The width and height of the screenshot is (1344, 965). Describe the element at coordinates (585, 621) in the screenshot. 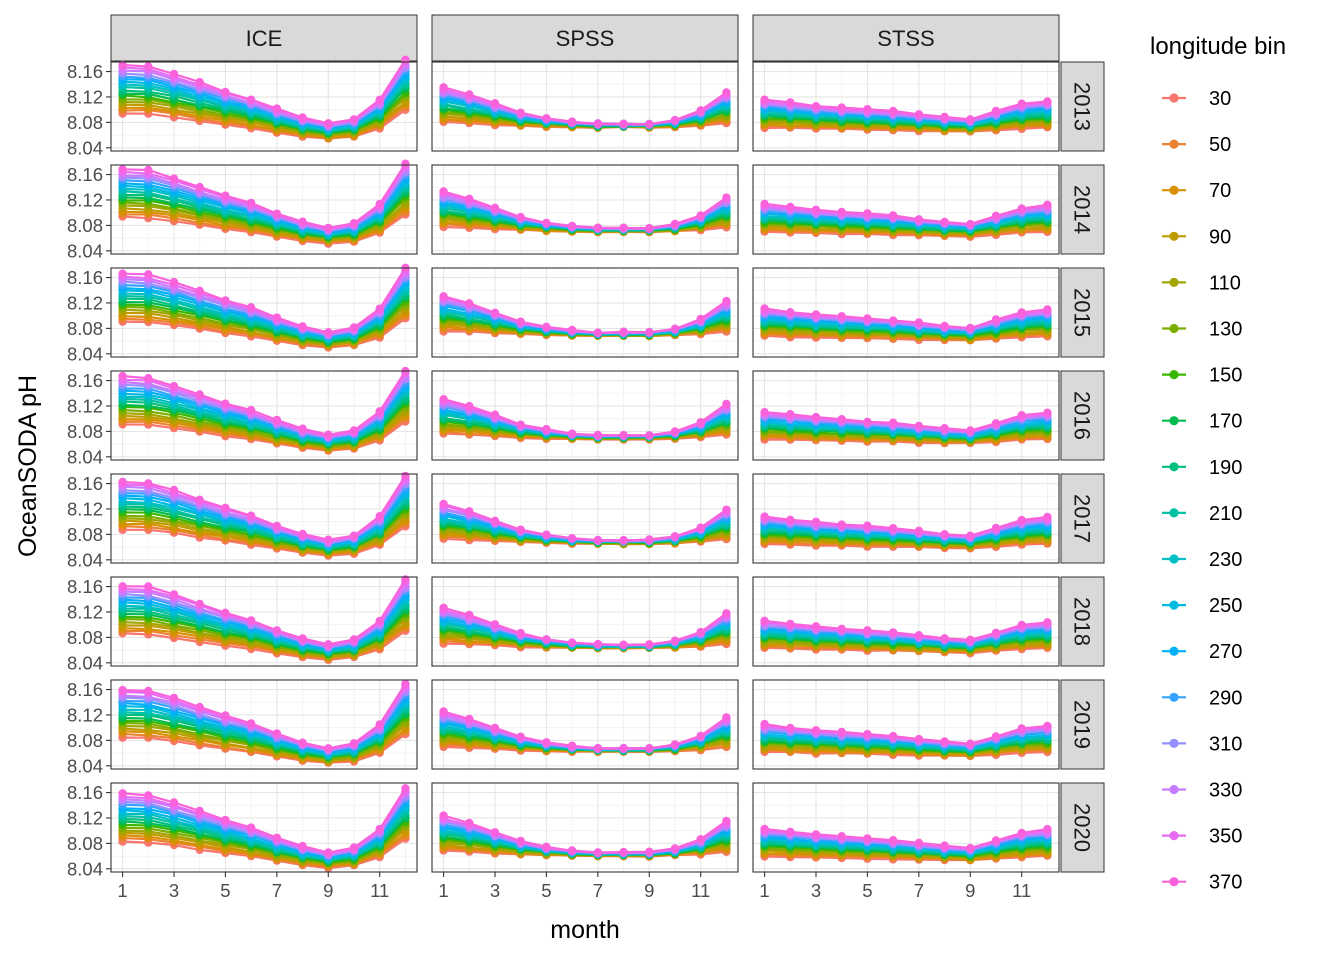

I see `panel-spss-2018` at that location.